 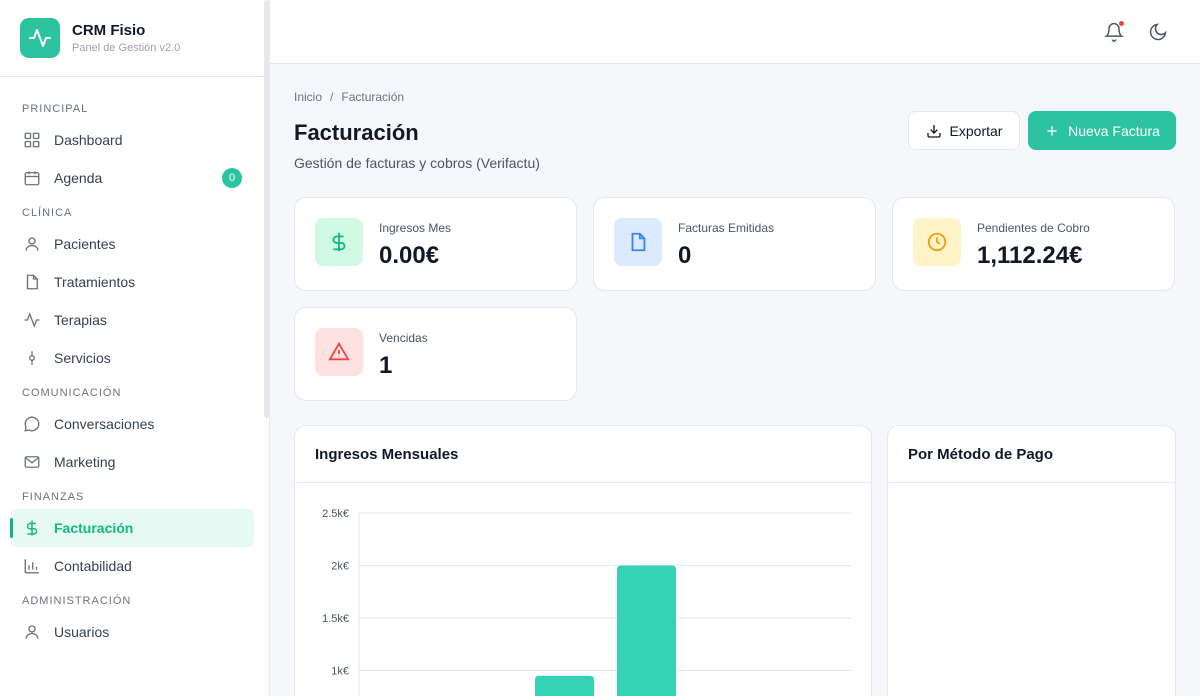 I want to click on new-invoice-button: Nueva Factura, so click(x=1102, y=130).